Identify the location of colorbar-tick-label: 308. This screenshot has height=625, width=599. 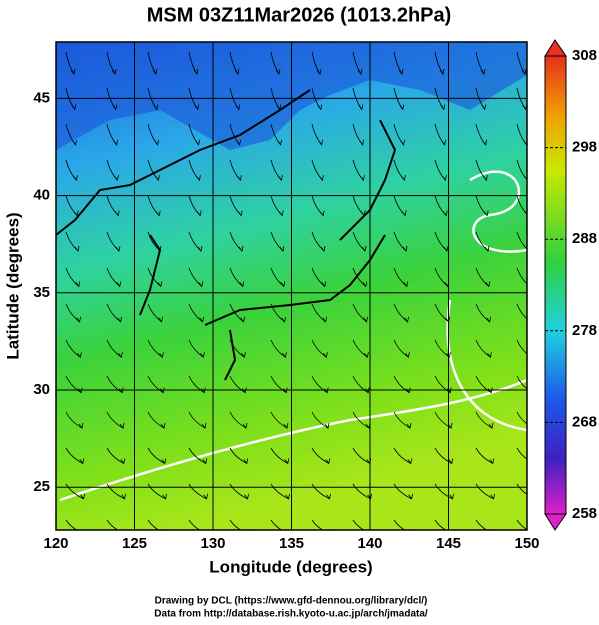
(584, 55).